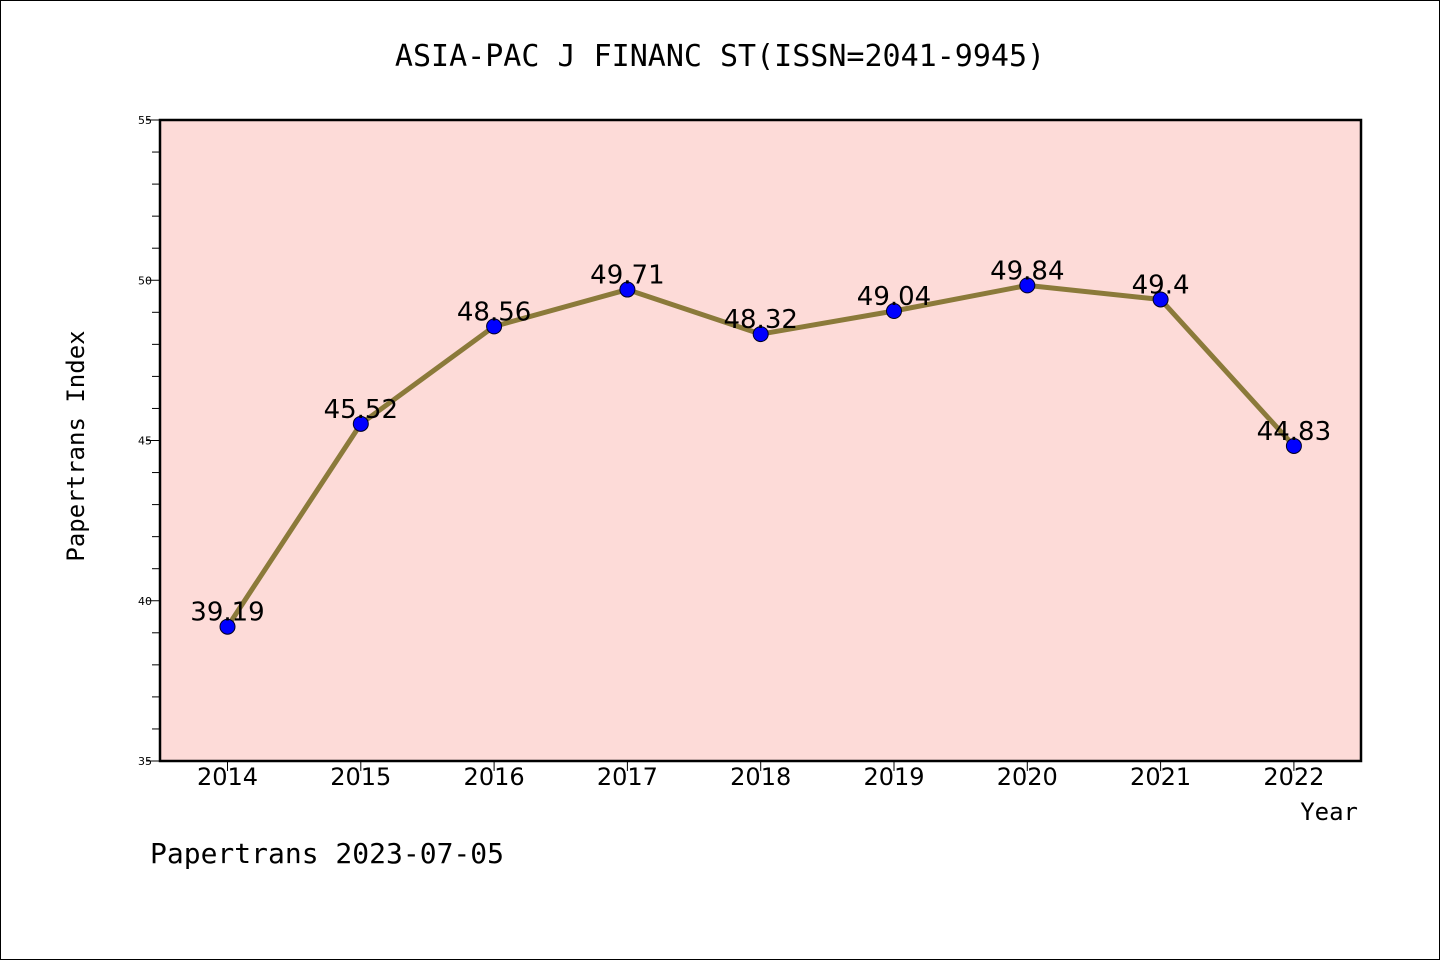  Describe the element at coordinates (760, 320) in the screenshot. I see `data-label: 48.32` at that location.